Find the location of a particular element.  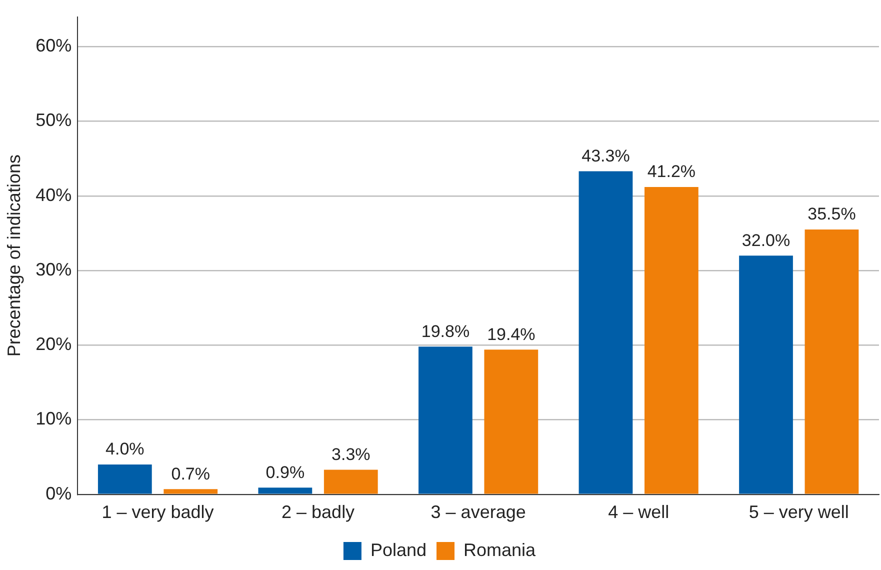

data-label: 41.2% is located at coordinates (671, 172).